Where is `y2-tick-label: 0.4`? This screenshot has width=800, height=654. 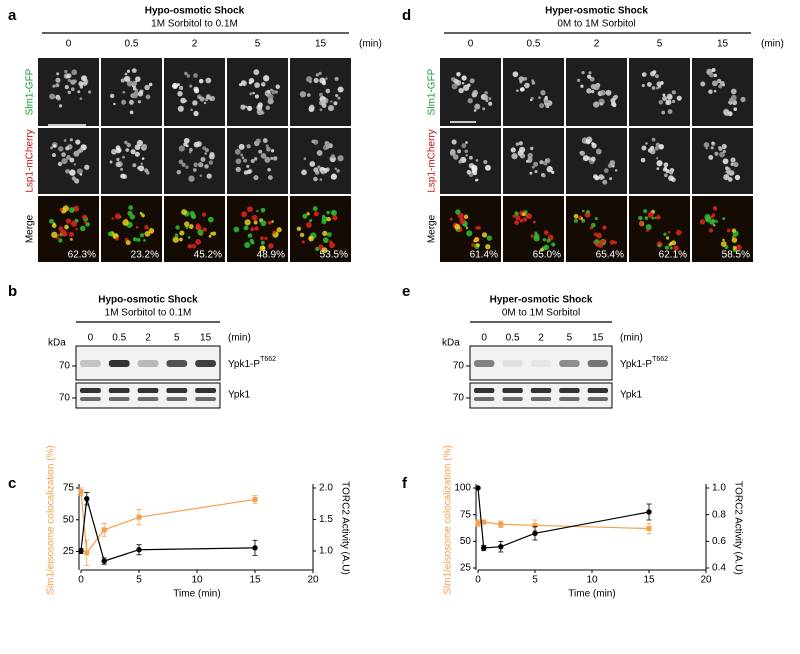
y2-tick-label: 0.4 is located at coordinates (719, 568).